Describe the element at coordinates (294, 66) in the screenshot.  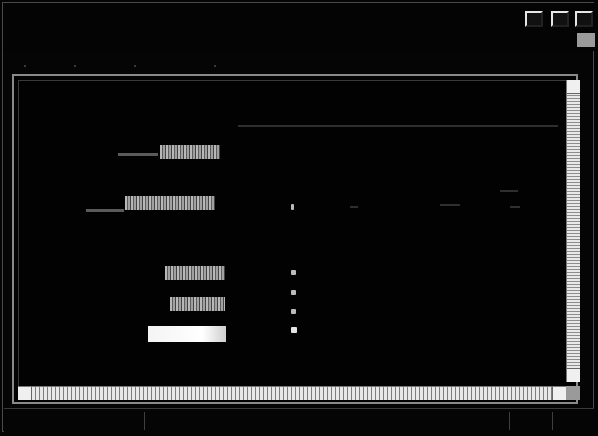
I see `menu-bar` at that location.